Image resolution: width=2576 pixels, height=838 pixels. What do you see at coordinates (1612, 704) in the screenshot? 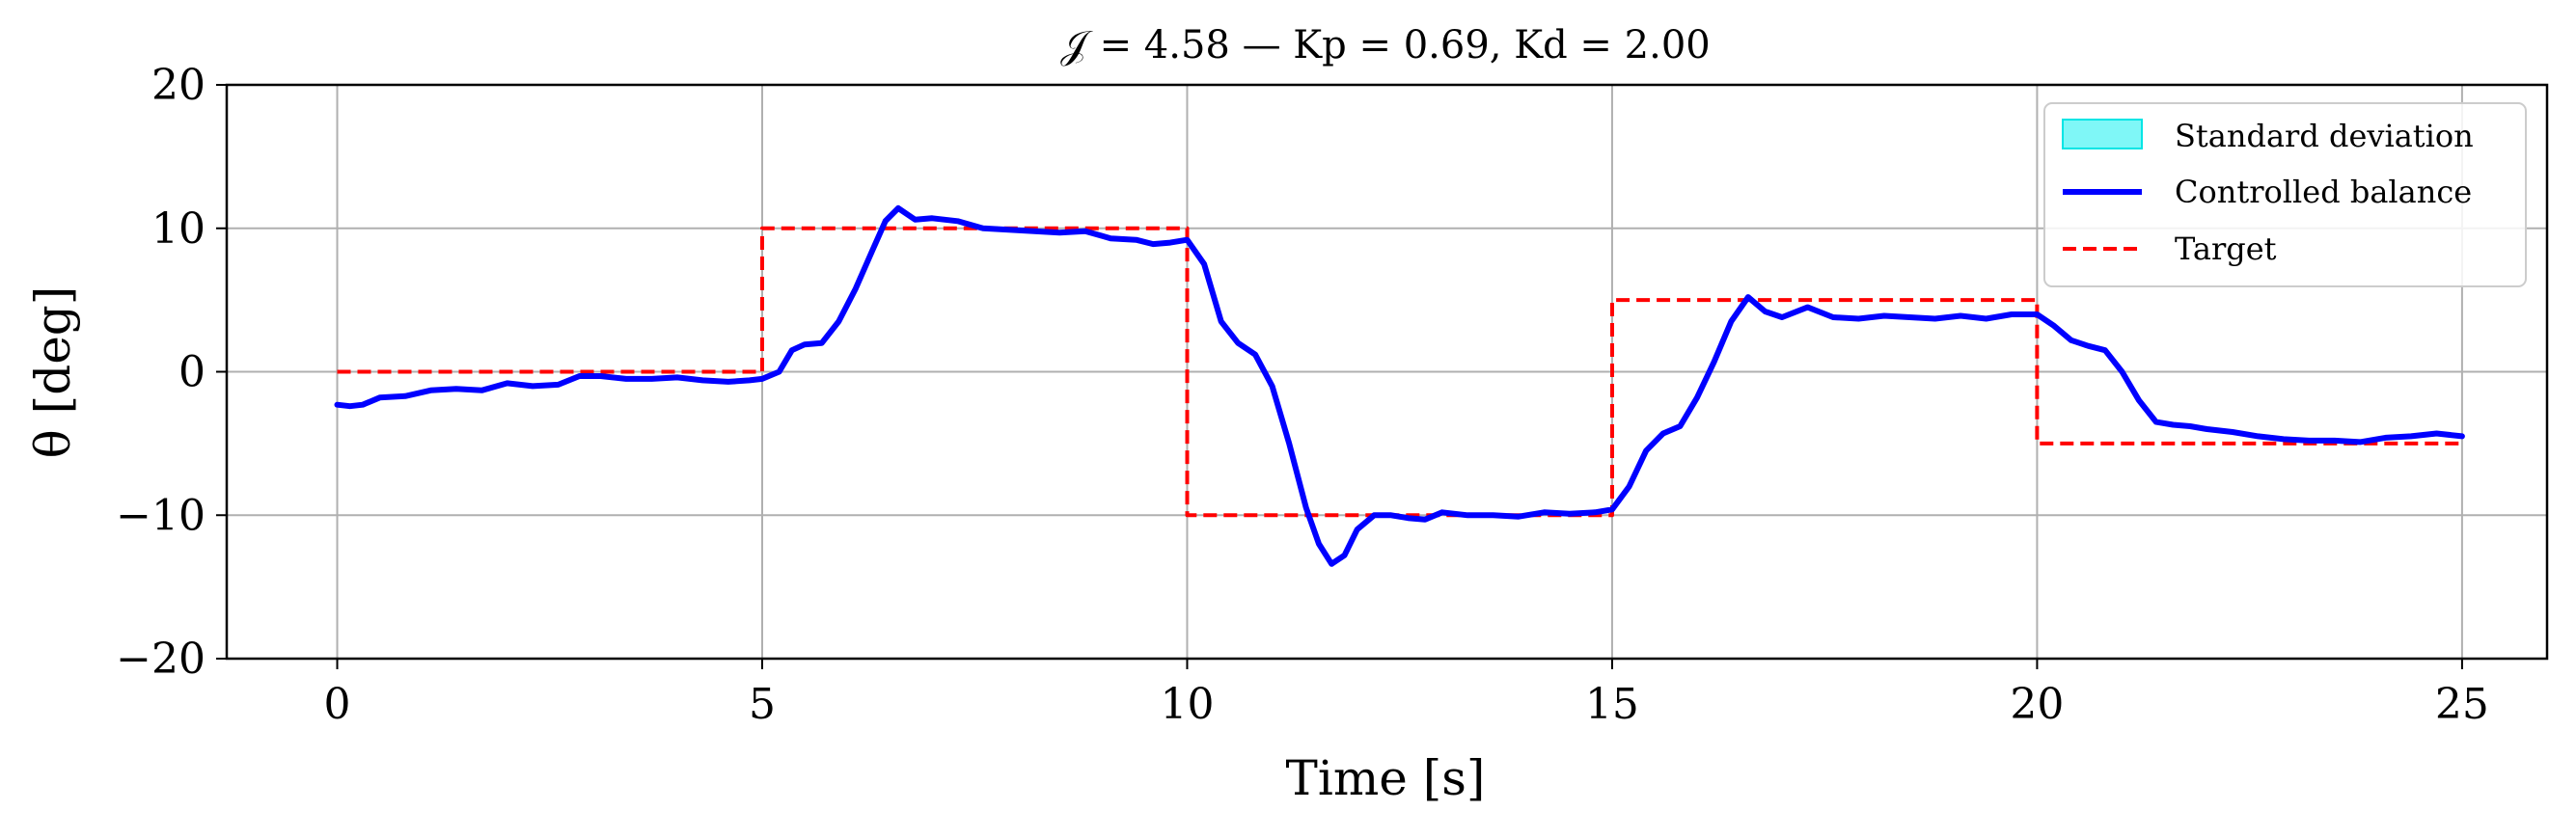
I see `x-tick-label: 15` at bounding box center [1612, 704].